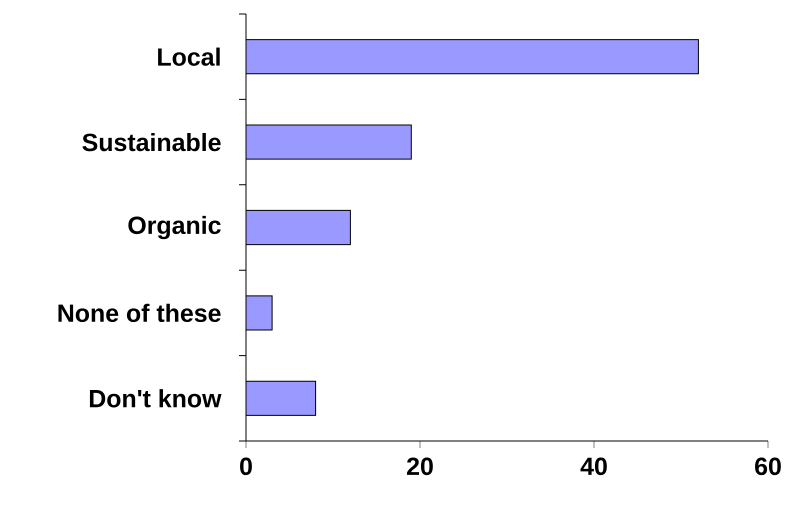 This screenshot has width=786, height=507. Describe the element at coordinates (593, 467) in the screenshot. I see `x-tick-label: 40` at that location.